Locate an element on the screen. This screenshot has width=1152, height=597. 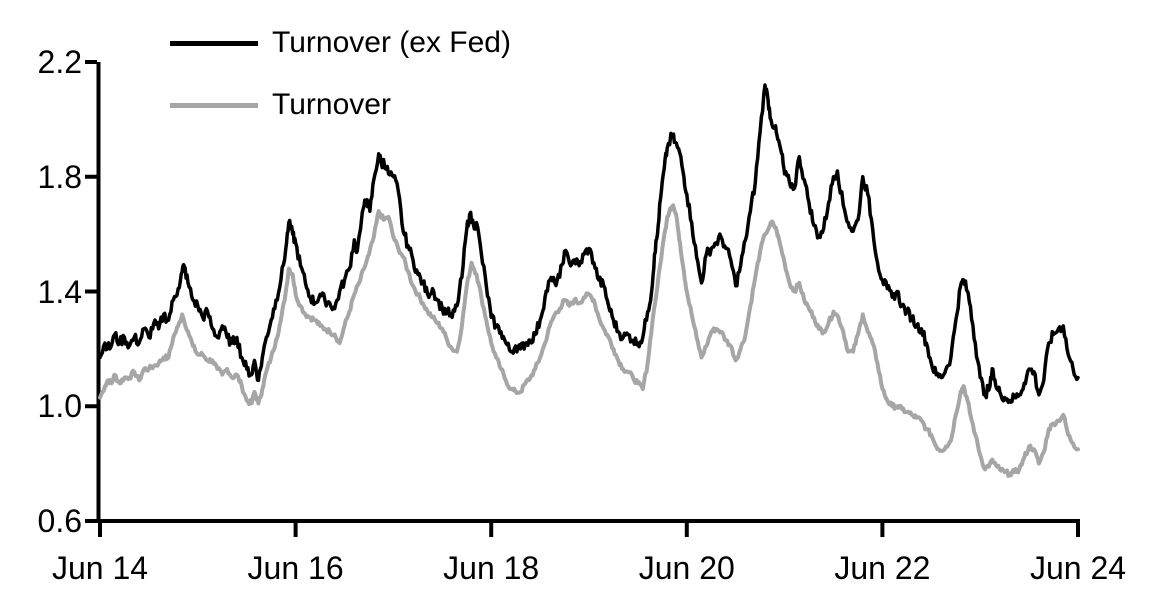
x-tick-label: Jun 24 is located at coordinates (1078, 568).